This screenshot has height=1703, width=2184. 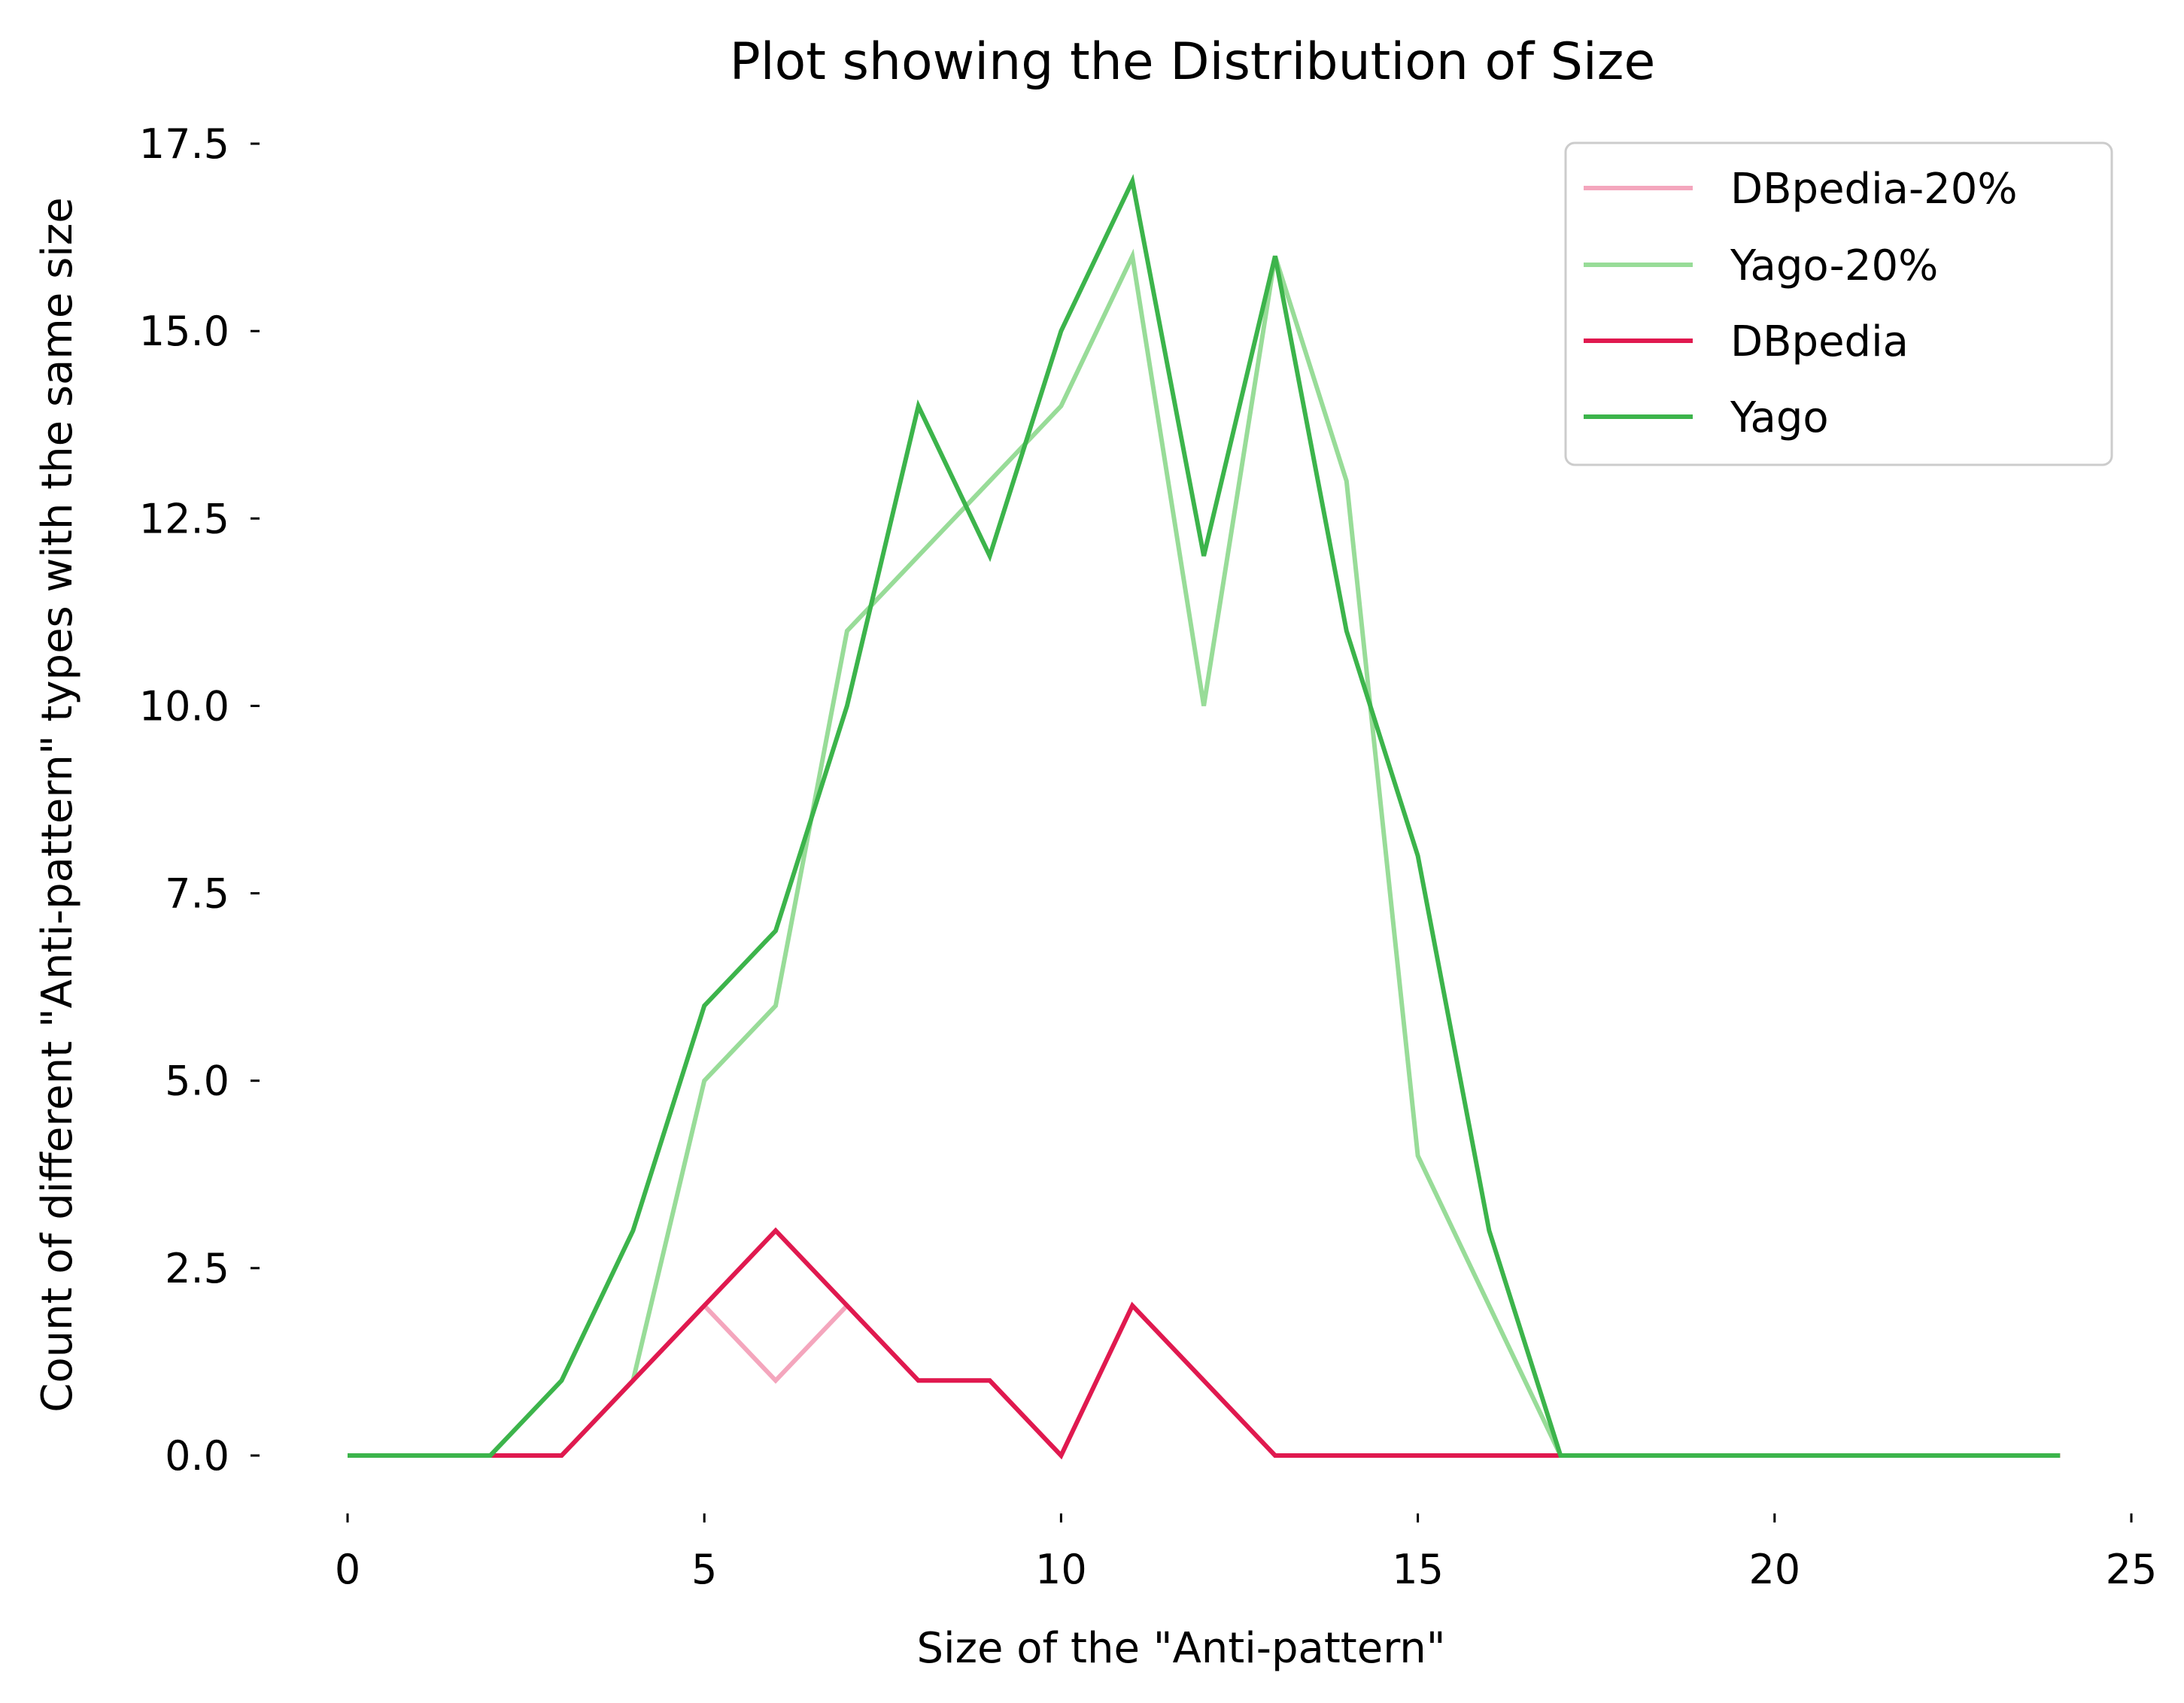 What do you see at coordinates (1834, 265) in the screenshot?
I see `legend-label: Yago-20%` at bounding box center [1834, 265].